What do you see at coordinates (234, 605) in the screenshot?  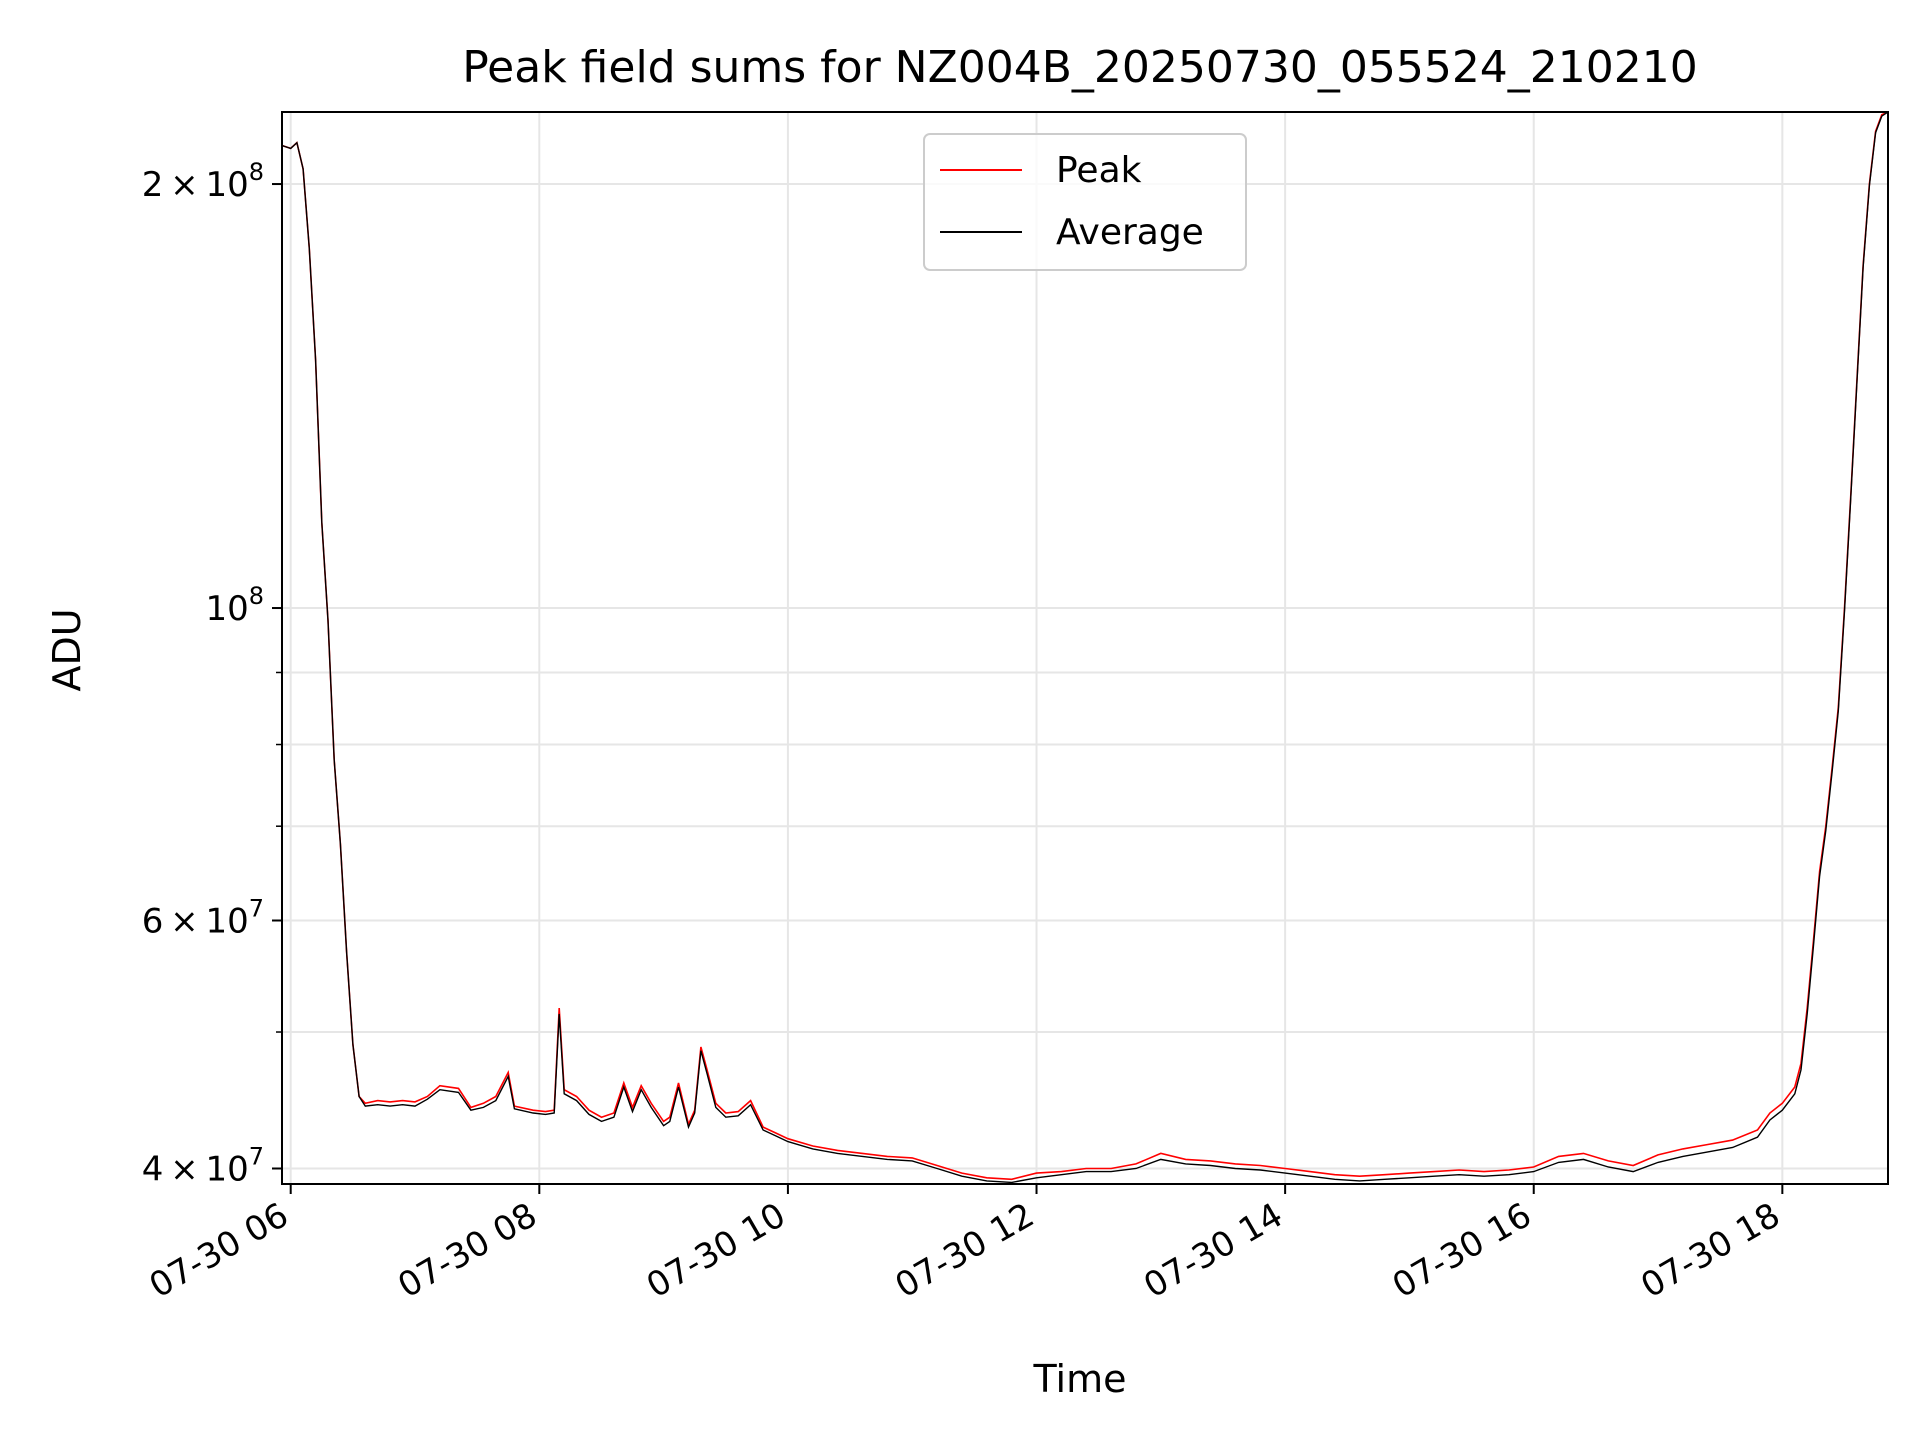 I see `y-tick-label: 108` at bounding box center [234, 605].